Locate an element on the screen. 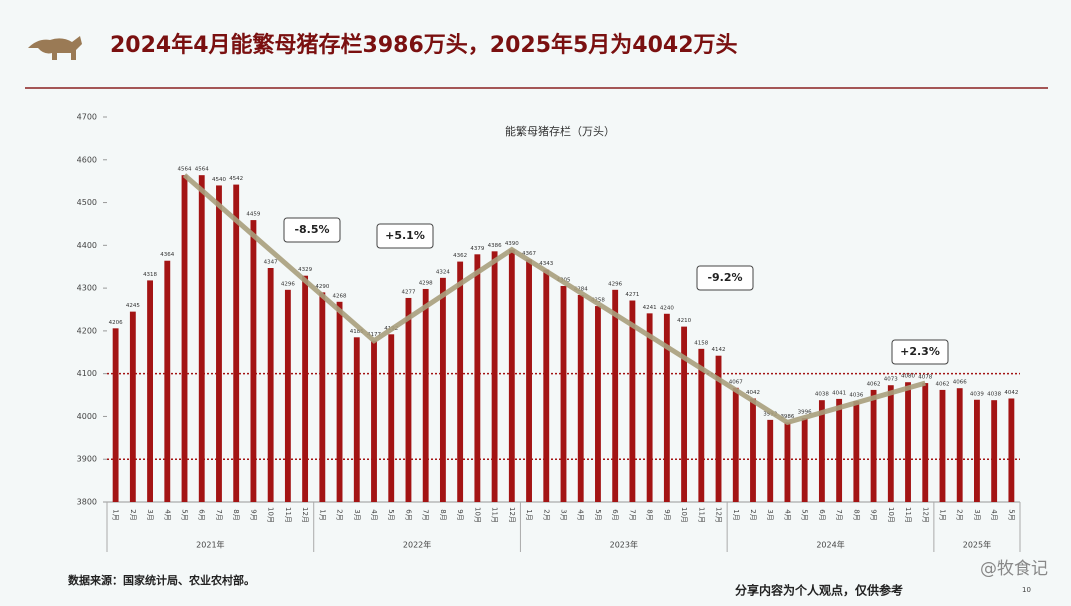  annotation: +5.1% is located at coordinates (405, 235).